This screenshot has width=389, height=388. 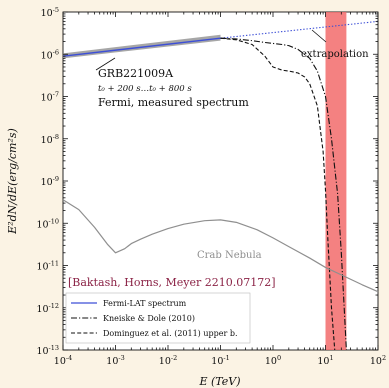 What do you see at coordinates (220, 360) in the screenshot?
I see `x-tick-label: 10⁻¹` at bounding box center [220, 360].